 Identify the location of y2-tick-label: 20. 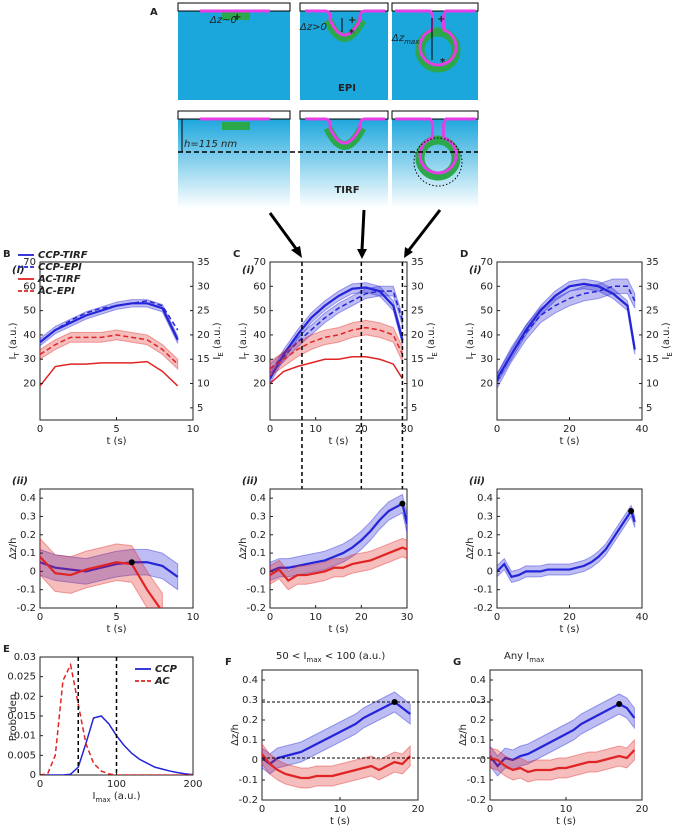
(203, 335).